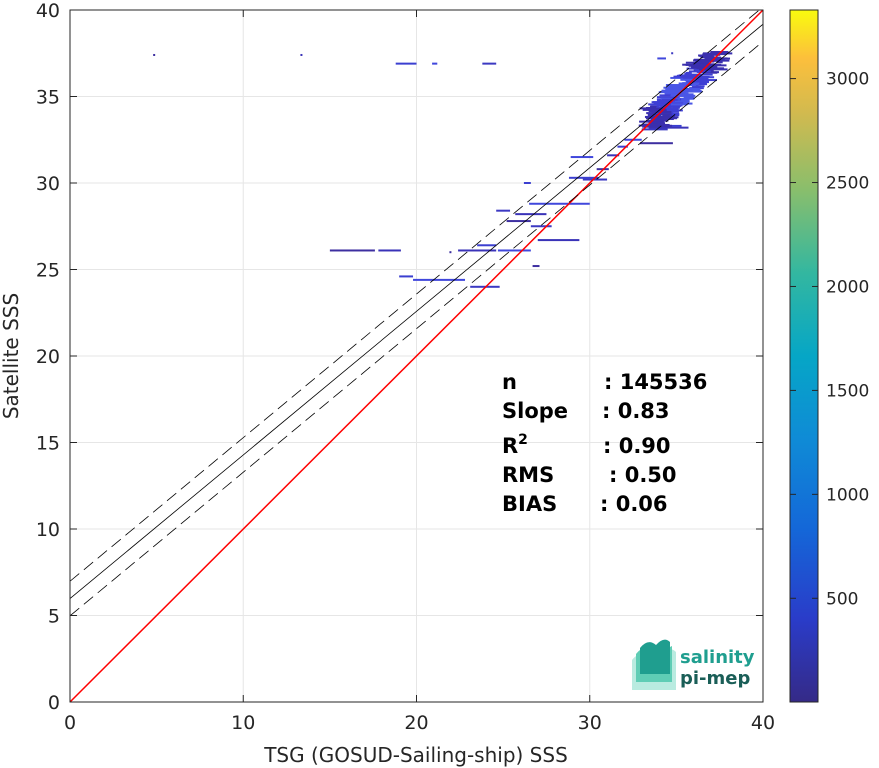  I want to click on y-tick-label: 35, so click(48, 98).